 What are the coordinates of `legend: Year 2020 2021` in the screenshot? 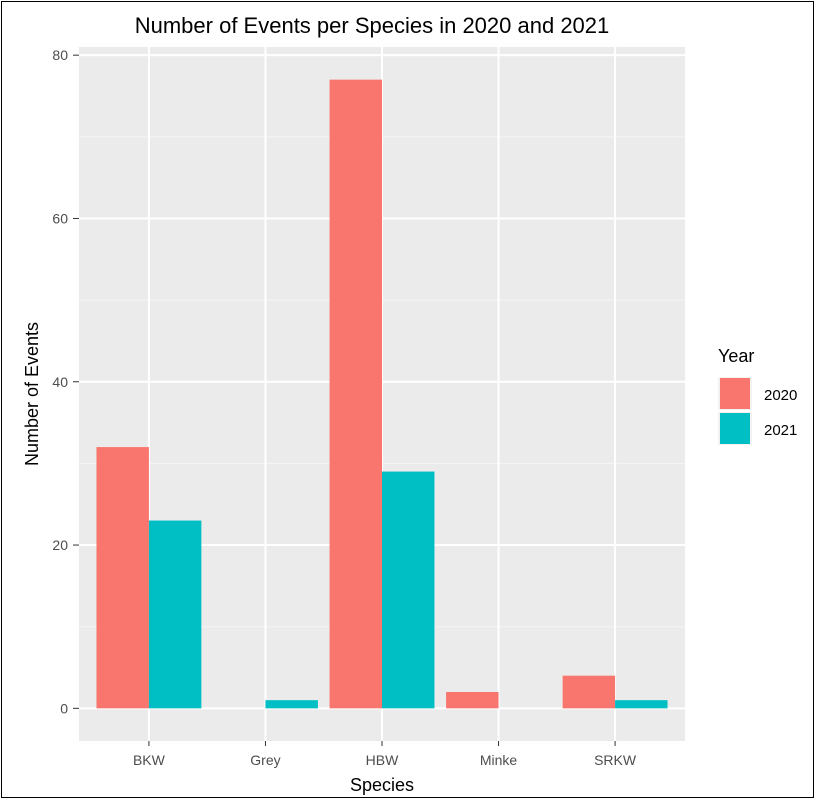 It's located at (757, 395).